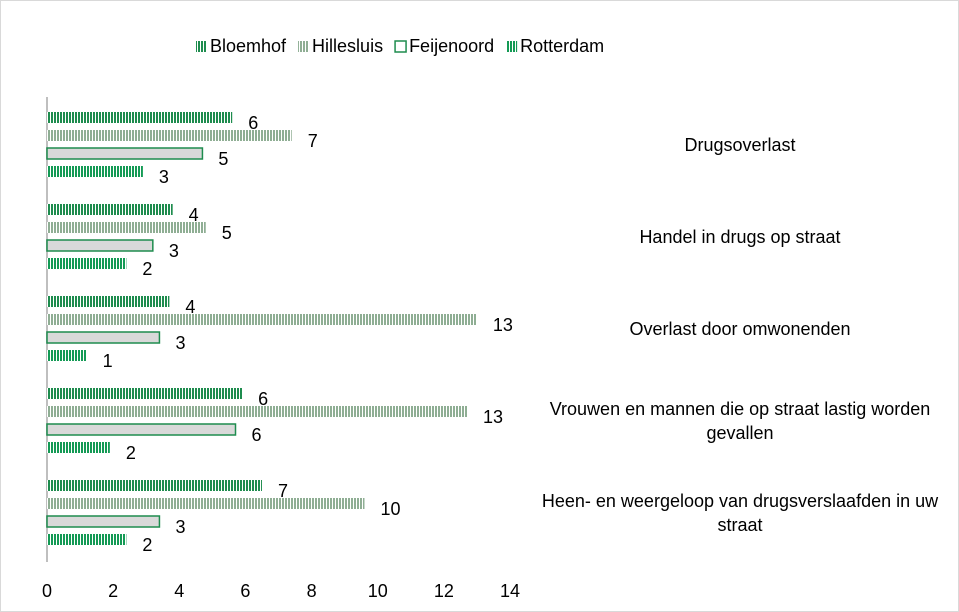  Describe the element at coordinates (451, 46) in the screenshot. I see `legend-label: Feijenoord` at that location.